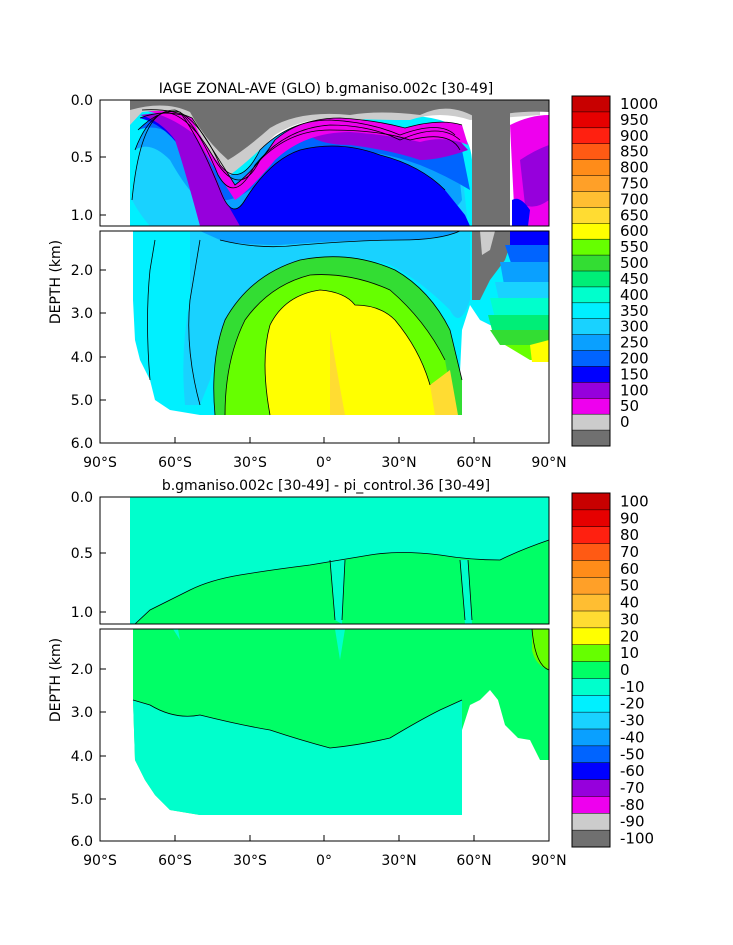 This screenshot has height=945, width=733. Describe the element at coordinates (324, 560) in the screenshot. I see `panel-2-upper-field` at that location.